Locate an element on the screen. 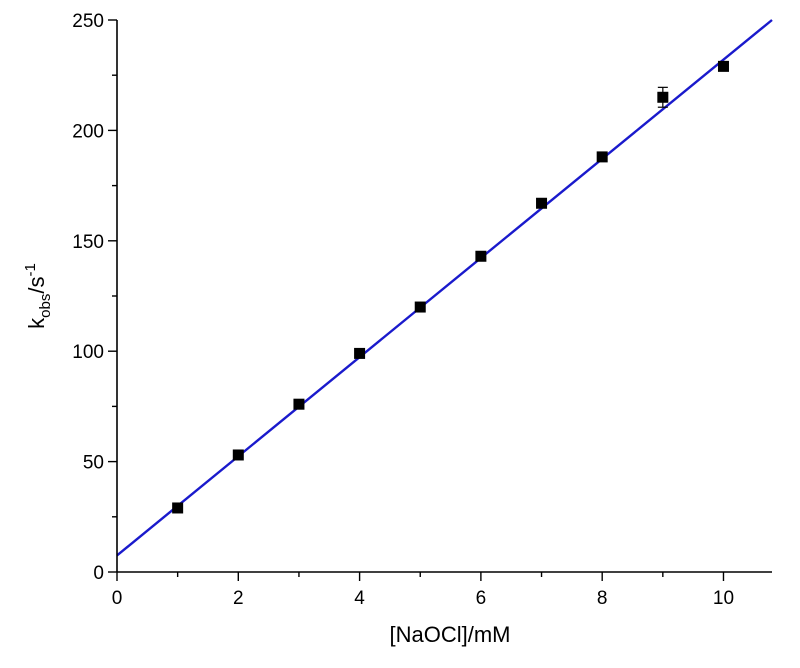  x-tick-label: 4 is located at coordinates (359, 598).